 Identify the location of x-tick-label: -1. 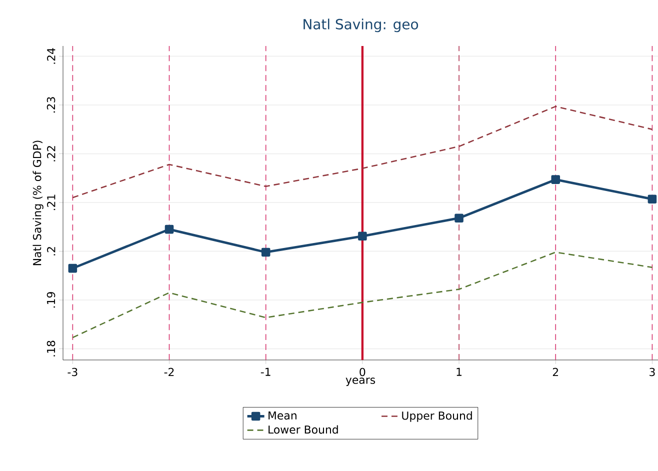
(265, 372).